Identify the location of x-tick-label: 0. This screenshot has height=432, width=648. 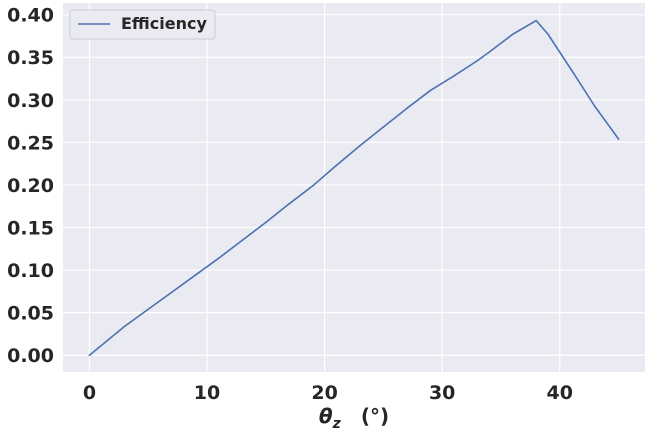
(89, 393).